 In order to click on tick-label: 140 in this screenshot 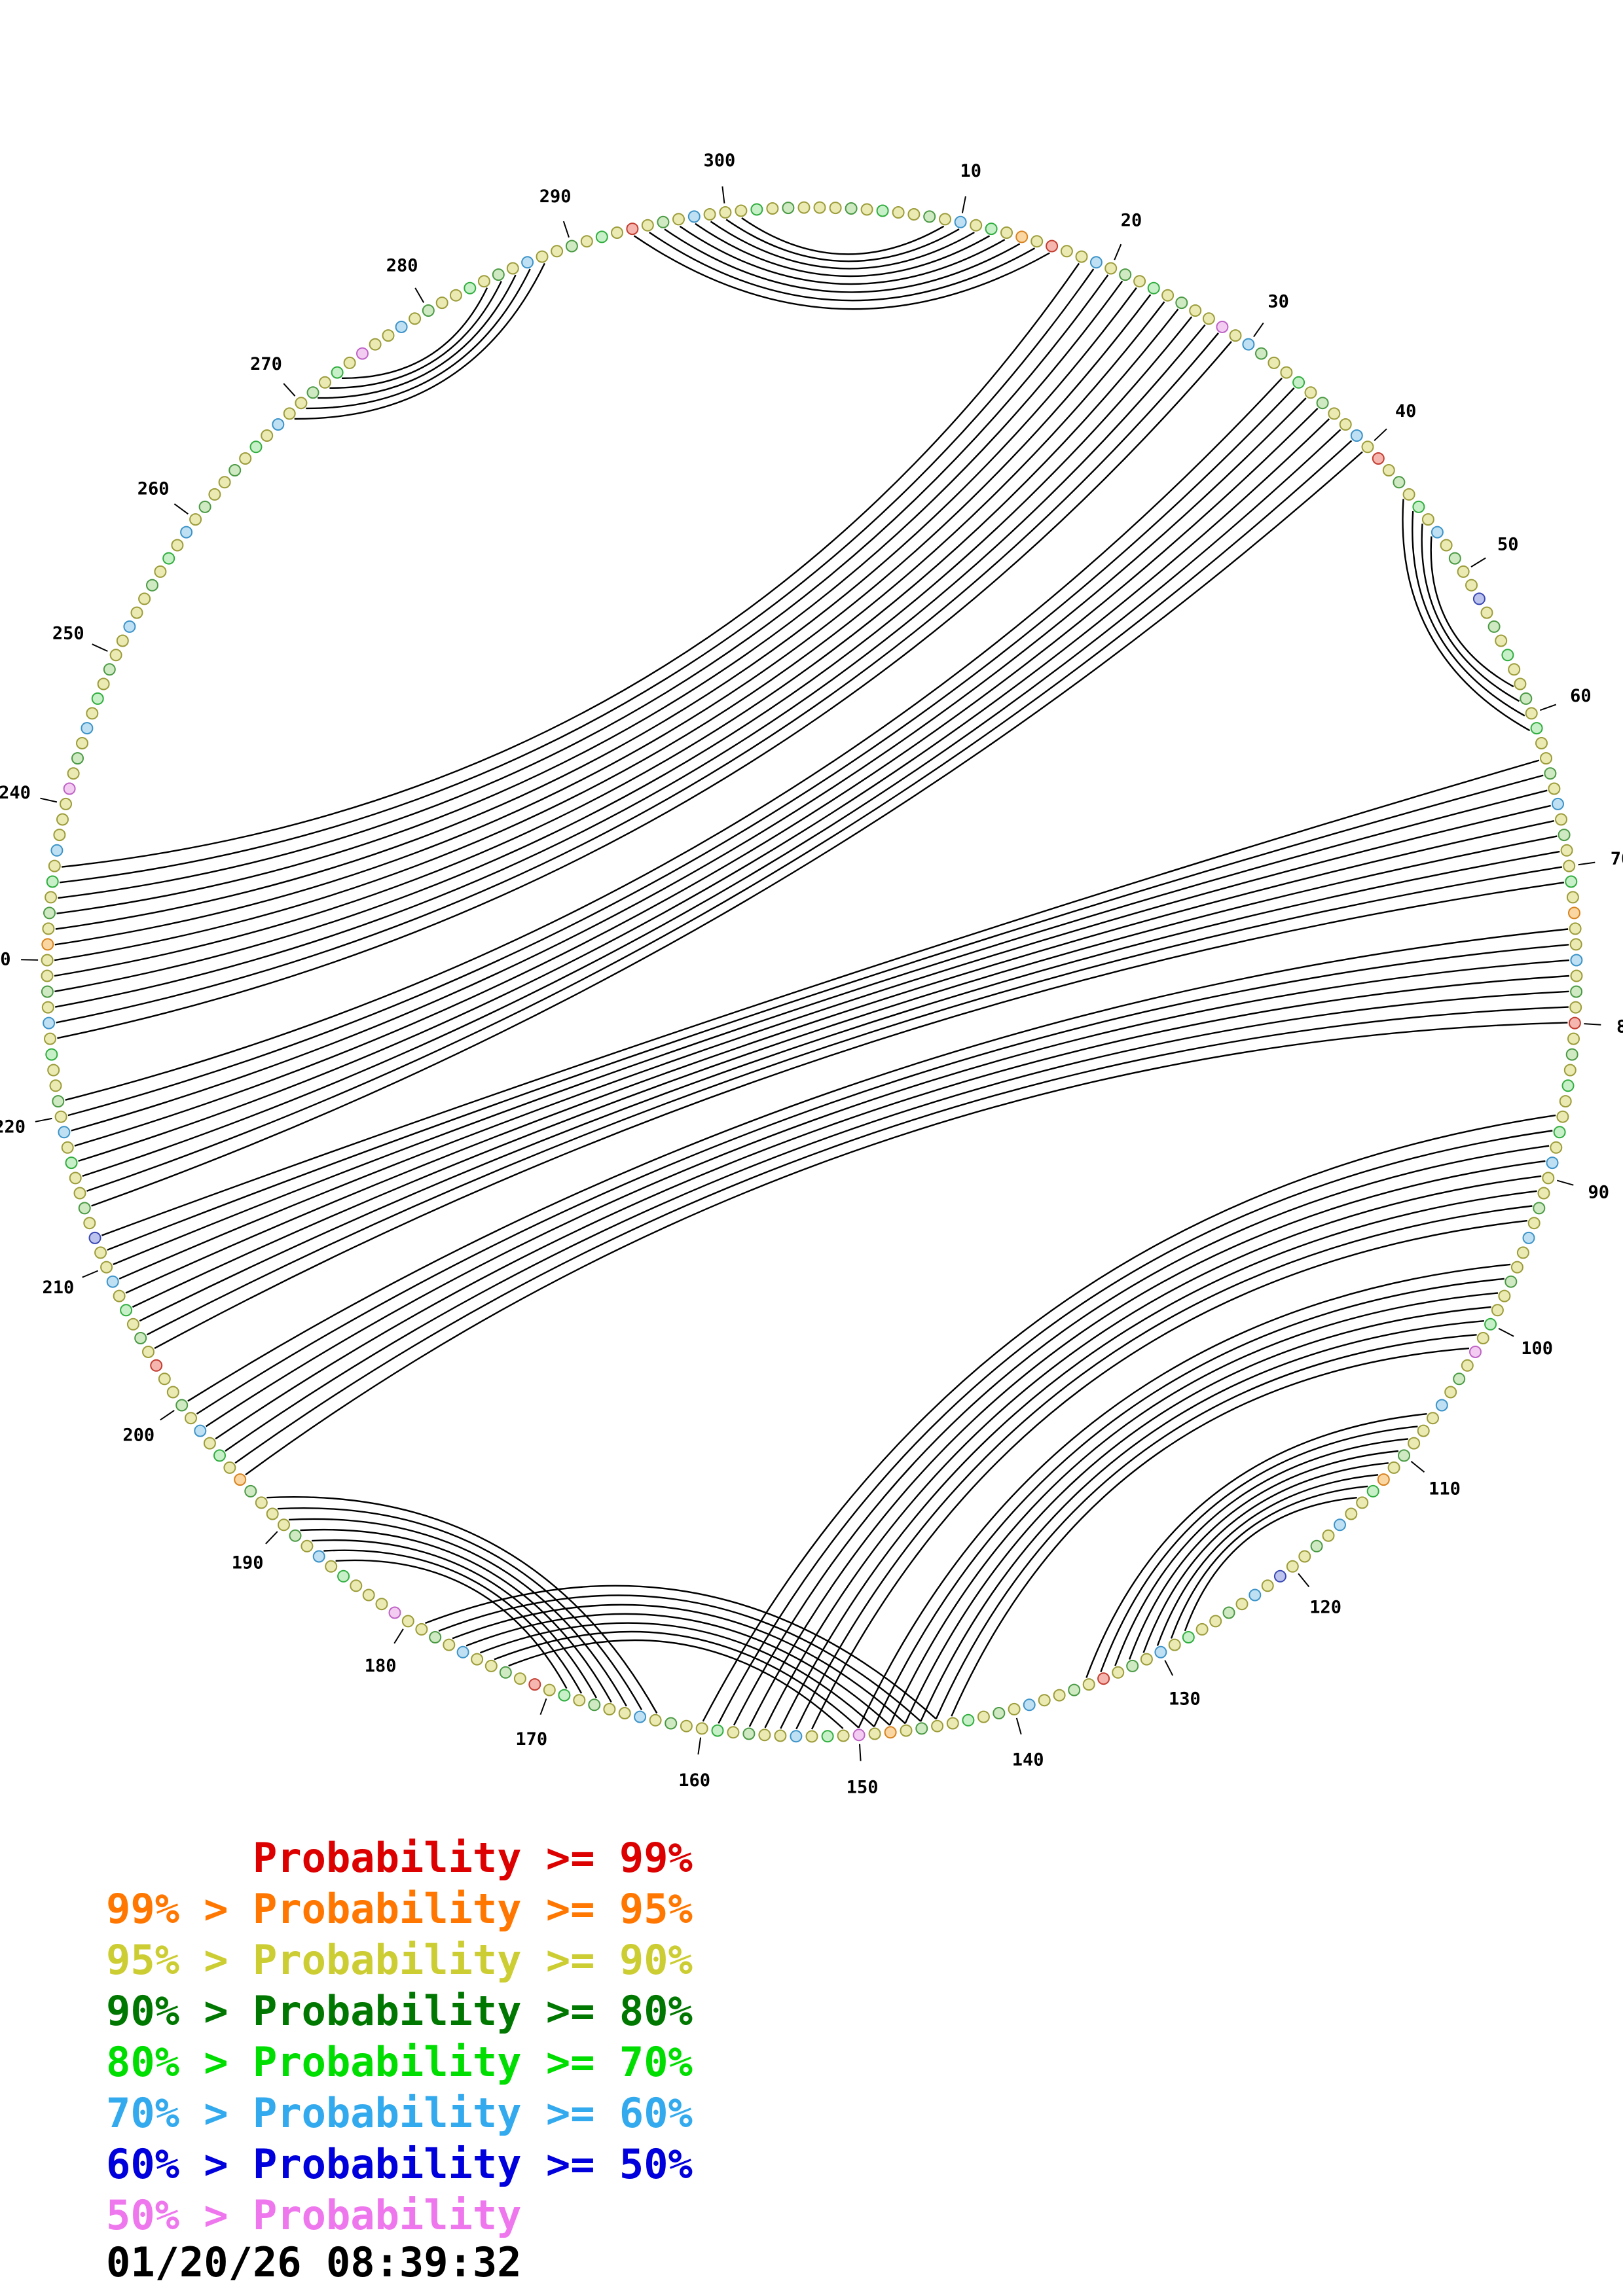, I will do `click(1028, 1760)`.